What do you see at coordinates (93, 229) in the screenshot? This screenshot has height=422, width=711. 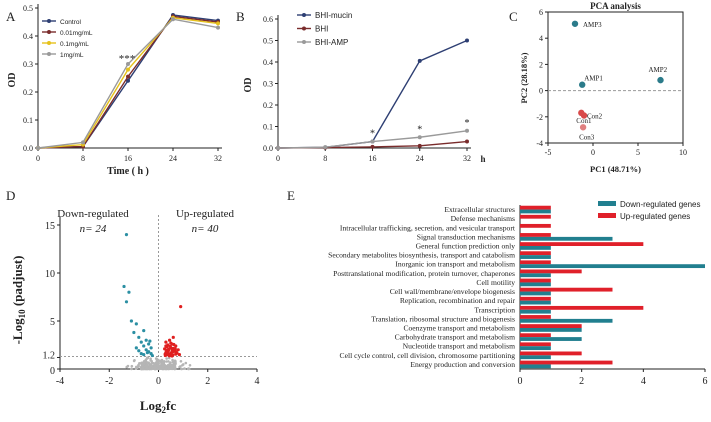 I see `down-regulated-count: n= 24` at bounding box center [93, 229].